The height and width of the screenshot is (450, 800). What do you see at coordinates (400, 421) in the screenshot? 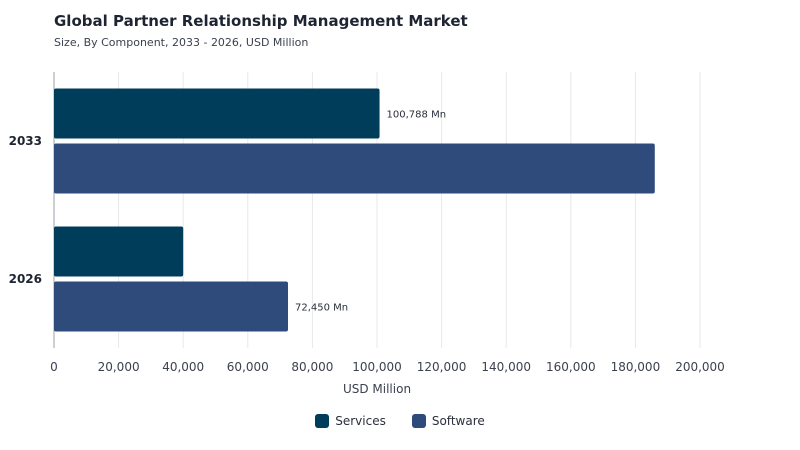
I see `legend: Services Software` at bounding box center [400, 421].